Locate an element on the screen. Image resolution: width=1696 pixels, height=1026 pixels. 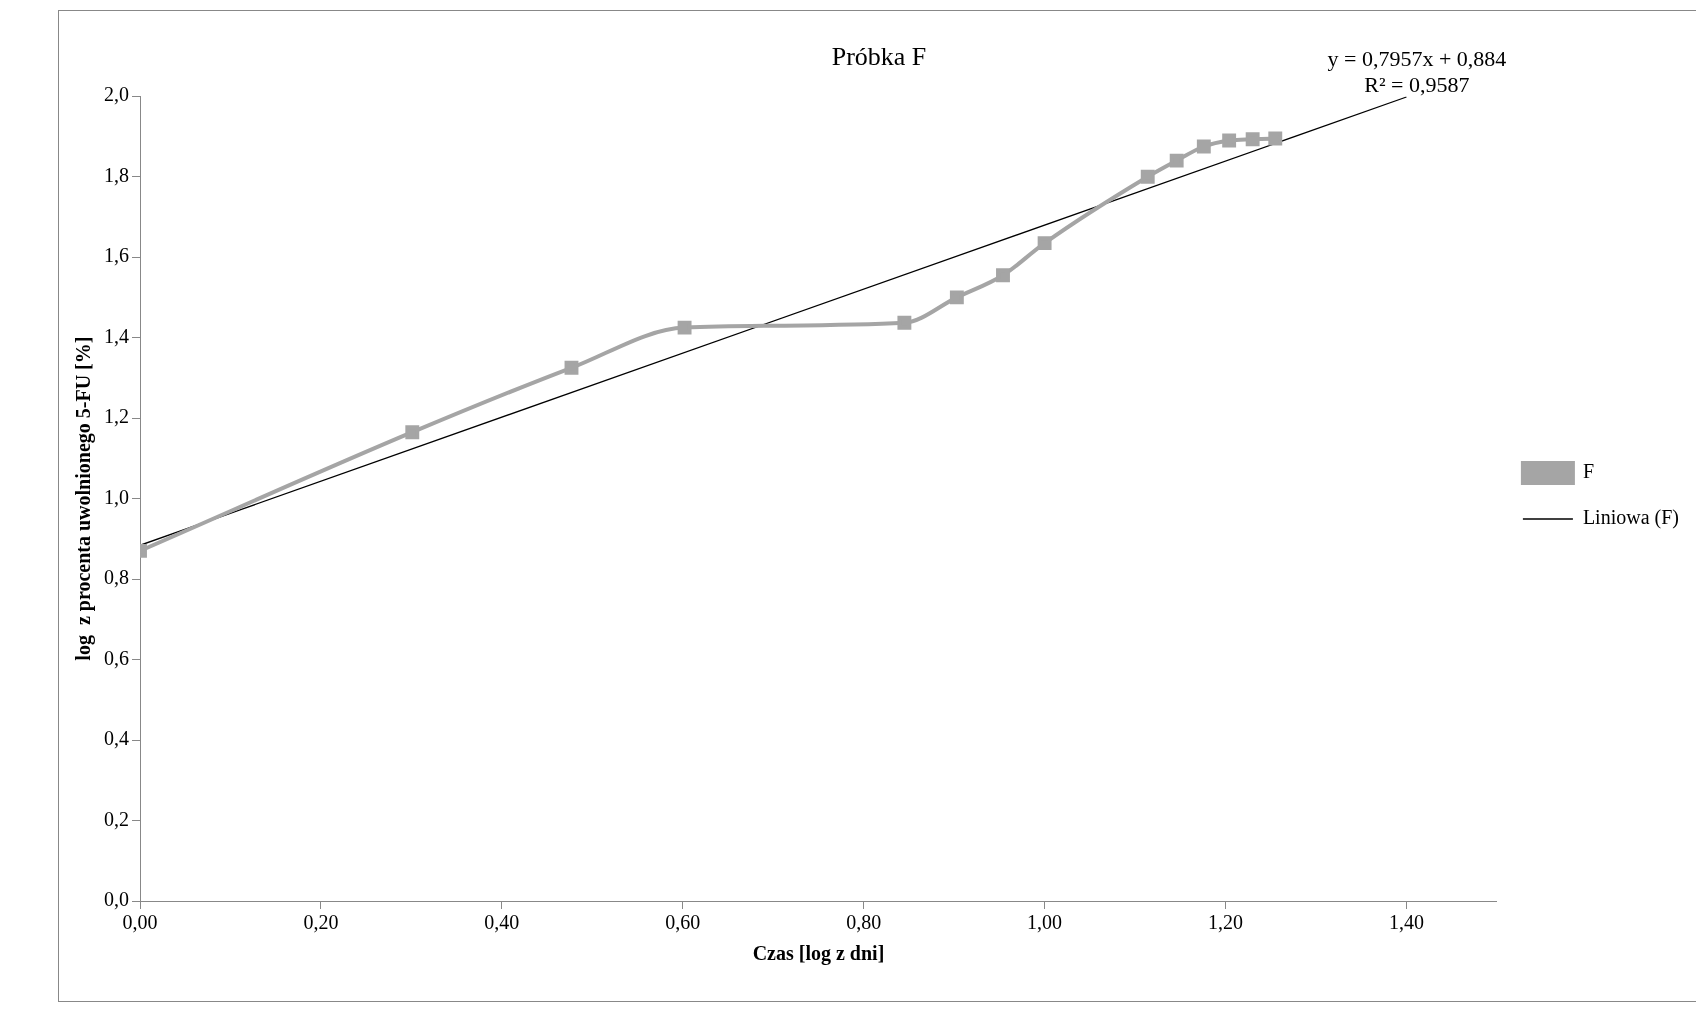
y-tick-label: 1,8 is located at coordinates (116, 174).